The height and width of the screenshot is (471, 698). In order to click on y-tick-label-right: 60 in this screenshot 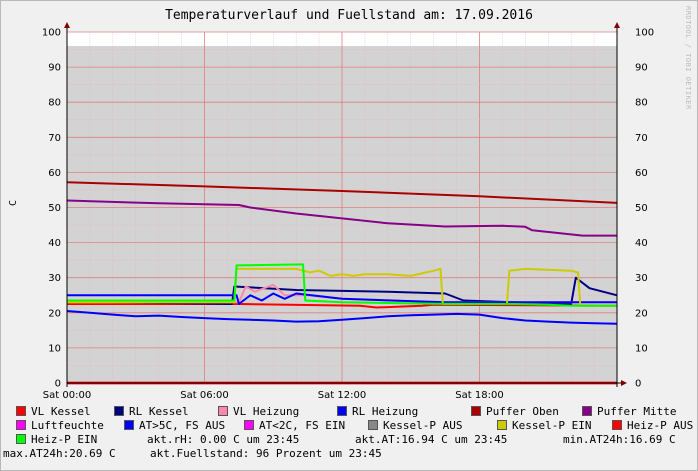, I will do `click(641, 173)`.